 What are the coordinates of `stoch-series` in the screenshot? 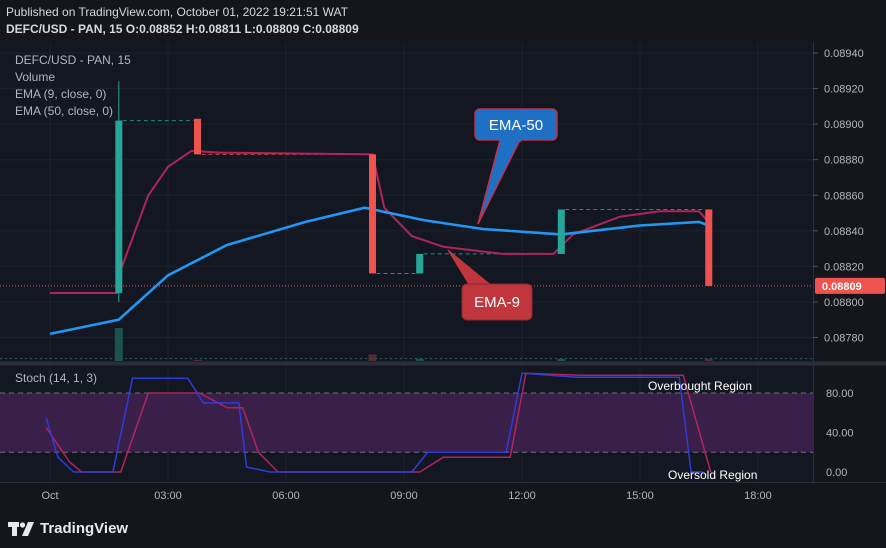 It's located at (378, 422).